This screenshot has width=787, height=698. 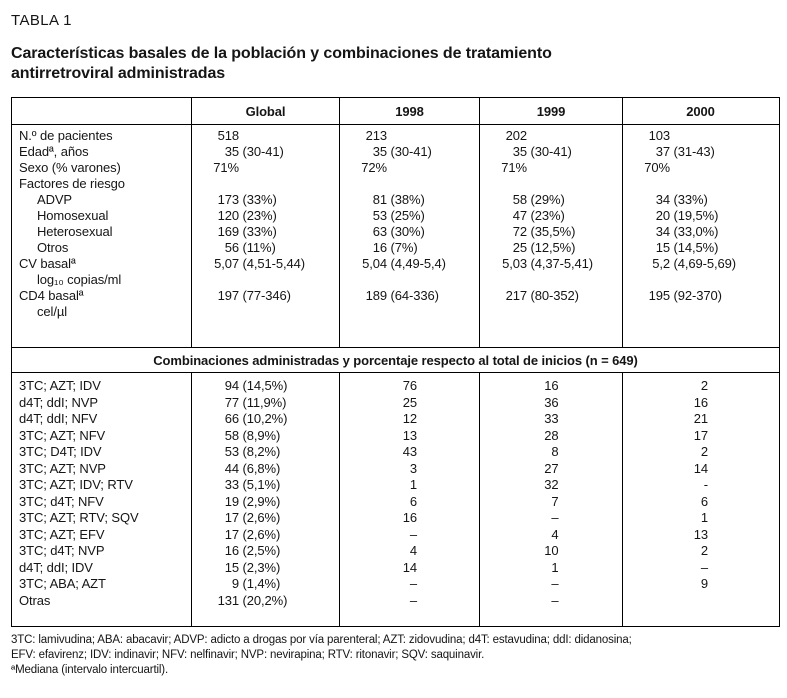 What do you see at coordinates (551, 168) in the screenshot?
I see `table-cell: 71%` at bounding box center [551, 168].